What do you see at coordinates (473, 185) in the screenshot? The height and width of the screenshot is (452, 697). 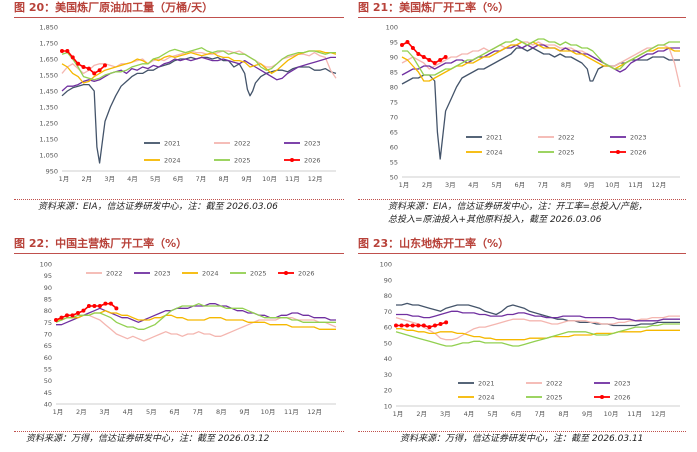 I see `x-tick-label: 4月` at bounding box center [473, 185].